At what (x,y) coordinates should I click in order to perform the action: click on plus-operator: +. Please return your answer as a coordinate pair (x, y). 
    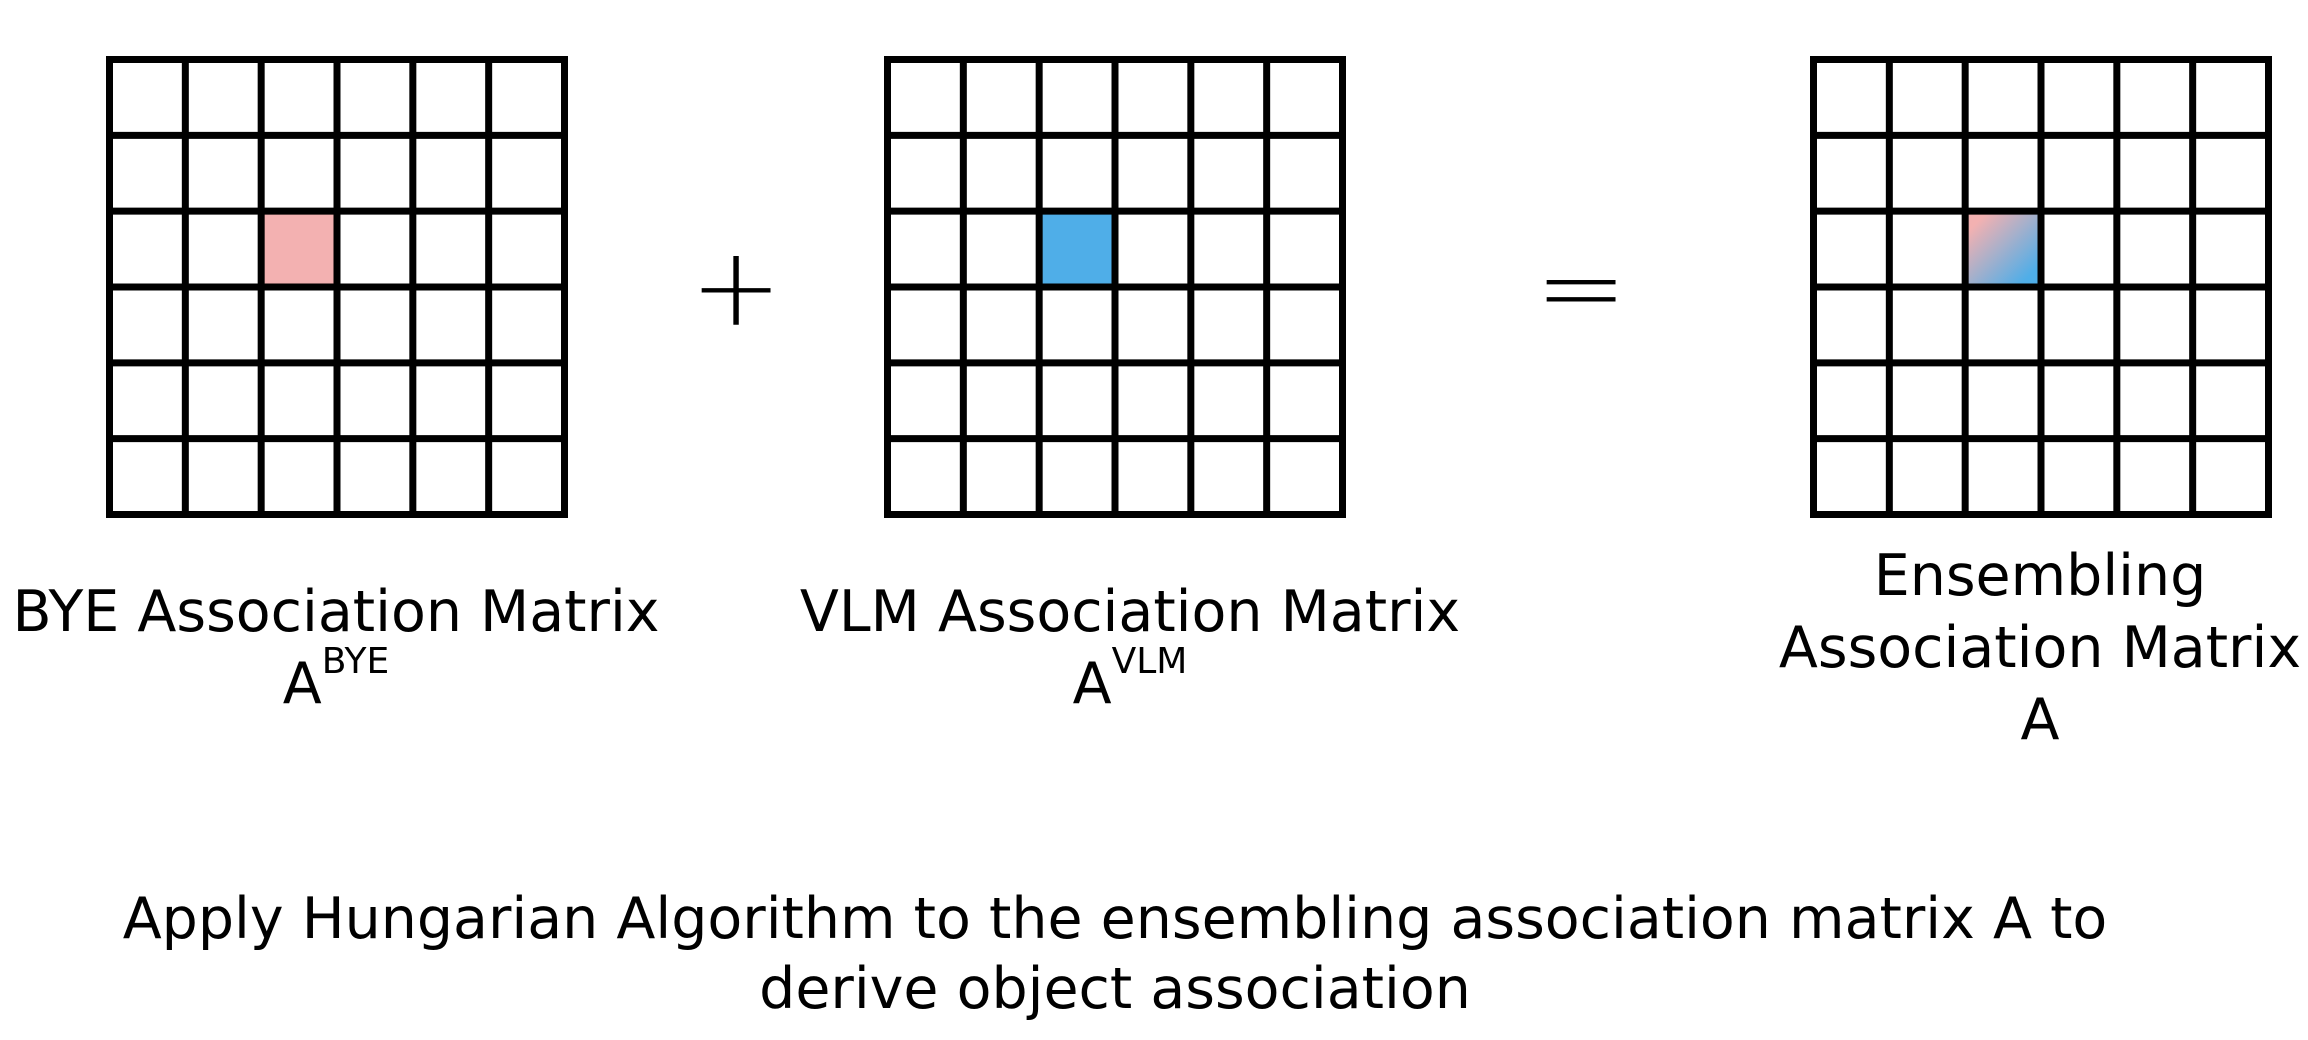
    Looking at the image, I should click on (736, 287).